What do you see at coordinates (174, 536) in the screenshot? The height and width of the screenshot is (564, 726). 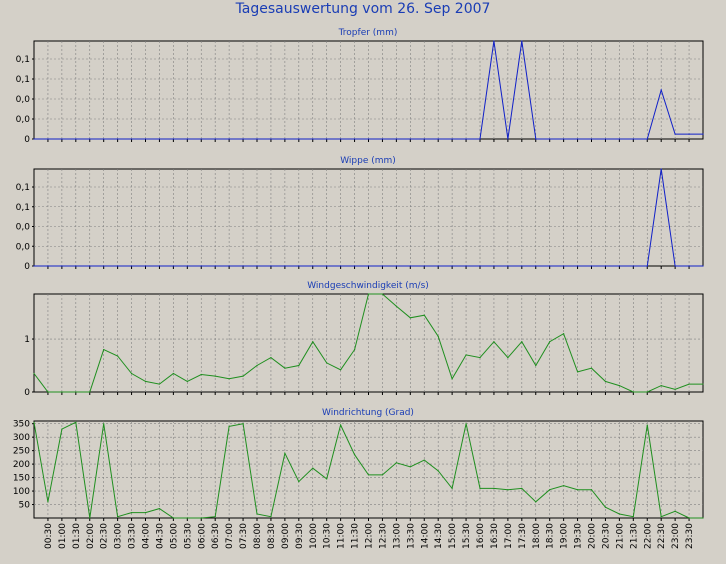 I see `x-tick-label: 05:00` at bounding box center [174, 536].